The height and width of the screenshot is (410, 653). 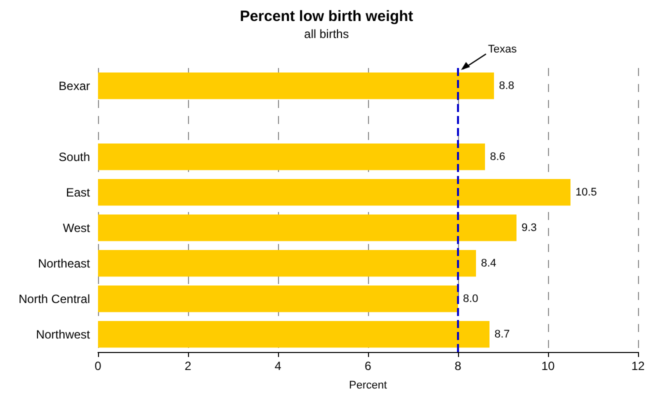 I want to click on ref-line-label: Texas, so click(x=503, y=50).